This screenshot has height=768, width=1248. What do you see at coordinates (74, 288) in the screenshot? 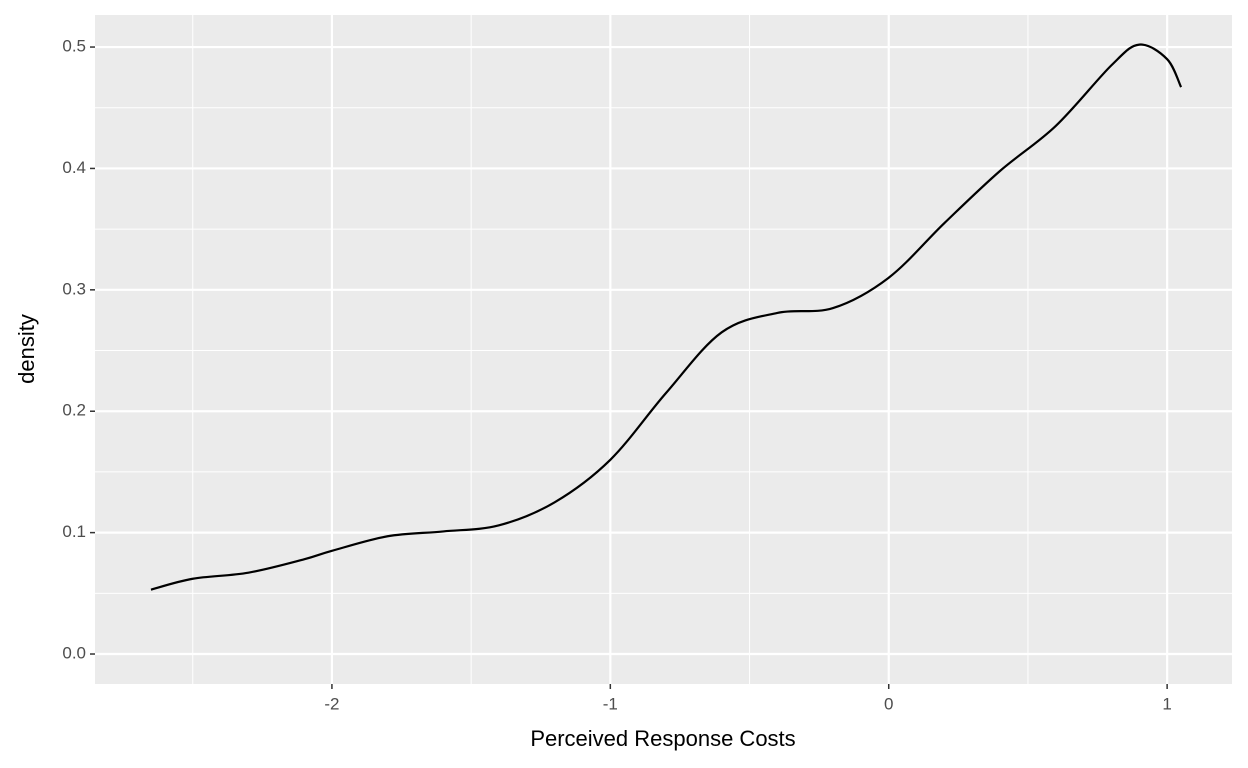
I see `y-tick-label: 0.3` at bounding box center [74, 288].